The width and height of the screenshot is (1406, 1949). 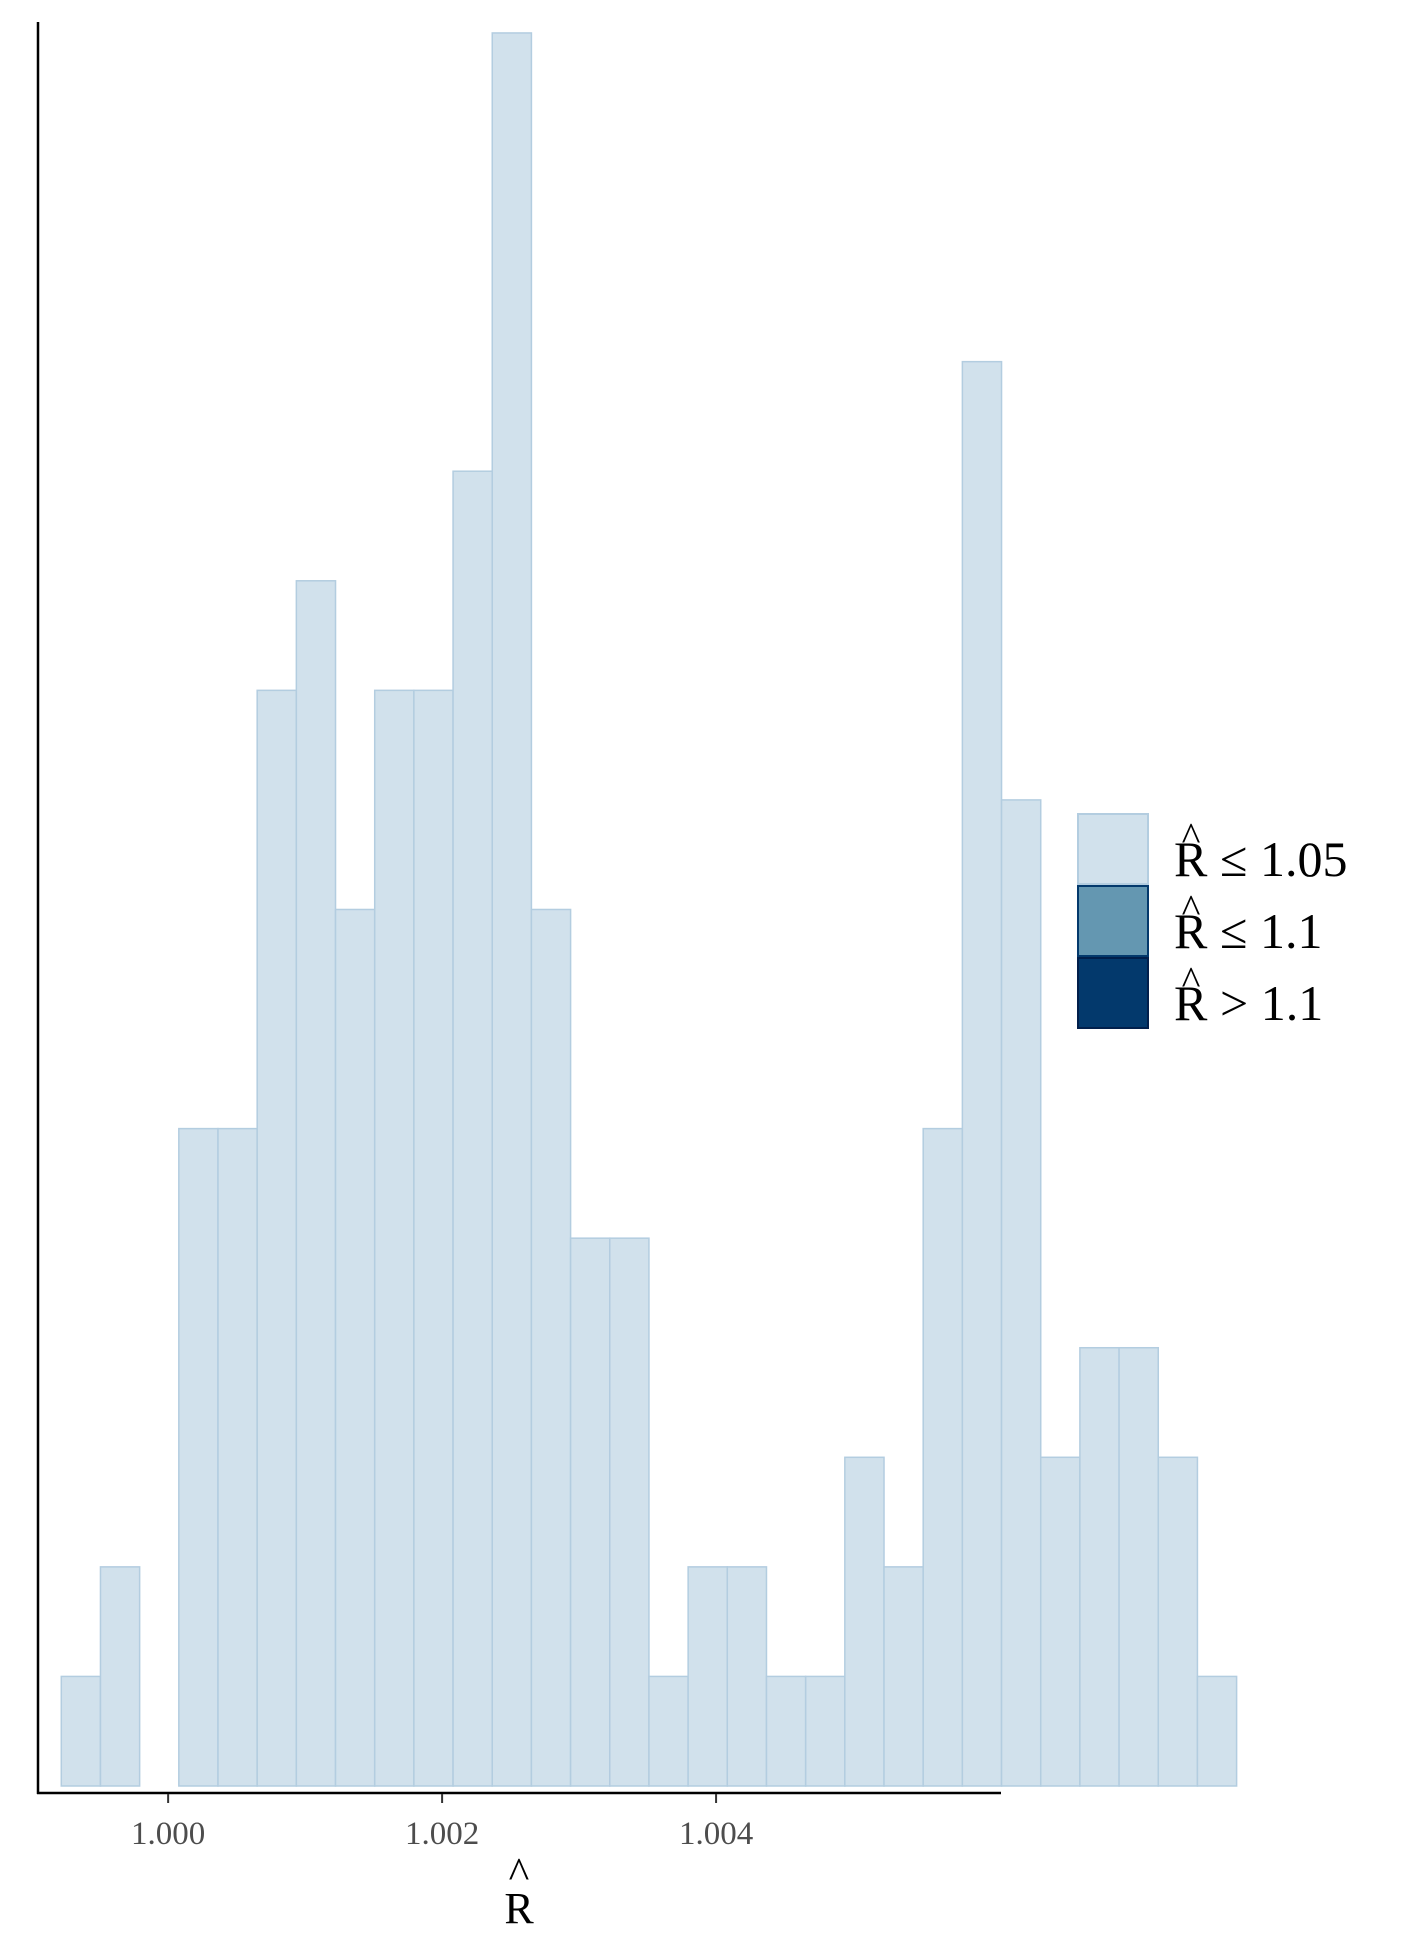 I want to click on x-axis-title-hat: ^, so click(x=519, y=1873).